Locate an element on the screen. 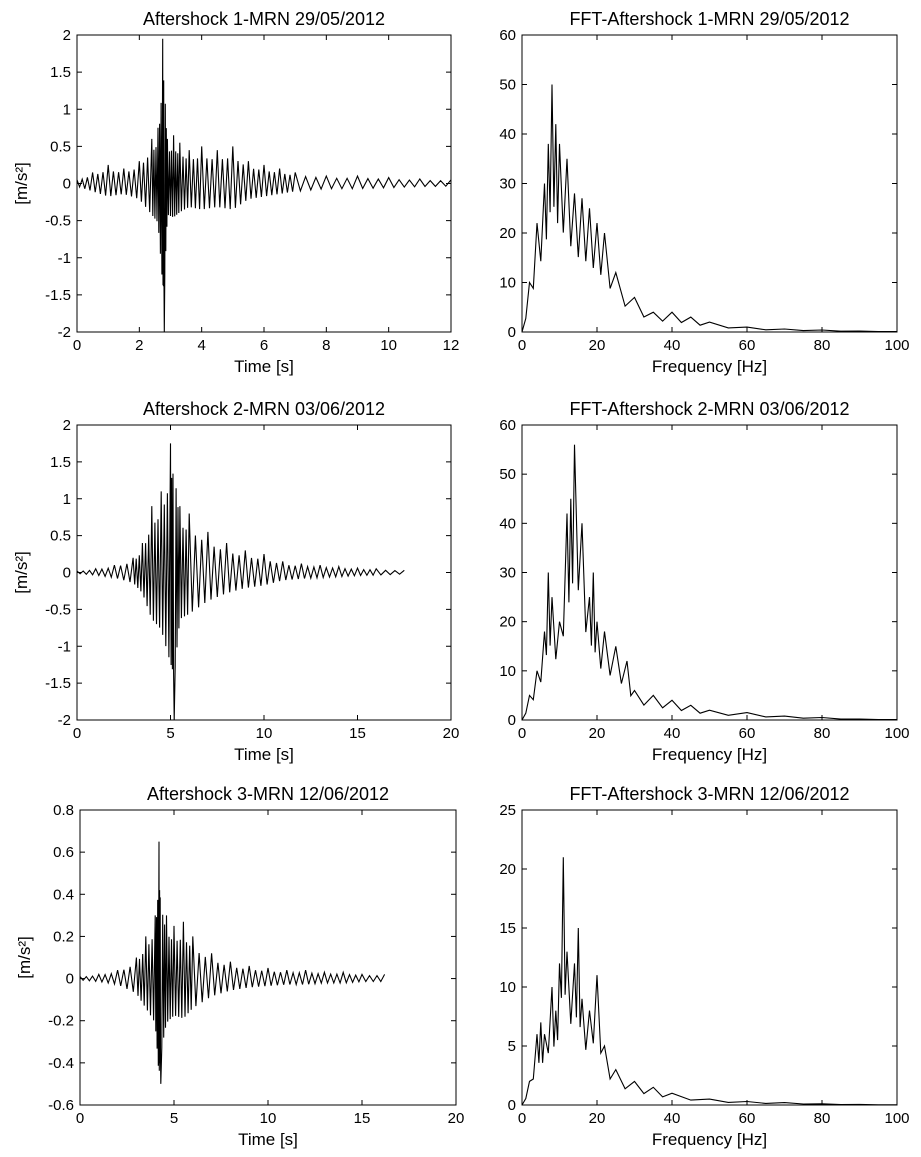  y-tick-label: 0.8 is located at coordinates (63, 810).